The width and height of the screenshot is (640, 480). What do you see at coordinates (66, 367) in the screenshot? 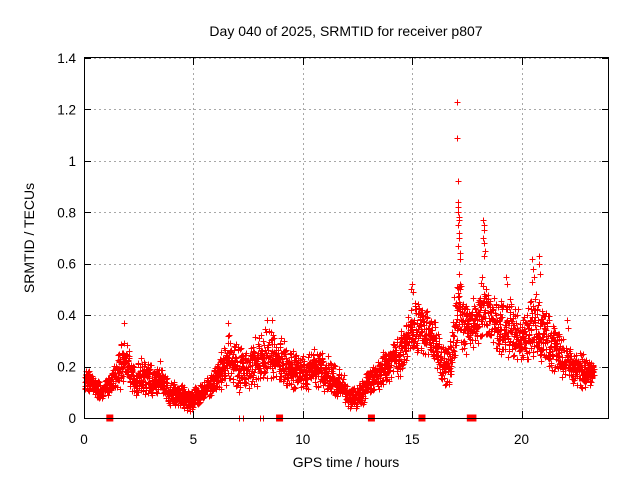
I see `y-tick-label: 0.2` at bounding box center [66, 367].